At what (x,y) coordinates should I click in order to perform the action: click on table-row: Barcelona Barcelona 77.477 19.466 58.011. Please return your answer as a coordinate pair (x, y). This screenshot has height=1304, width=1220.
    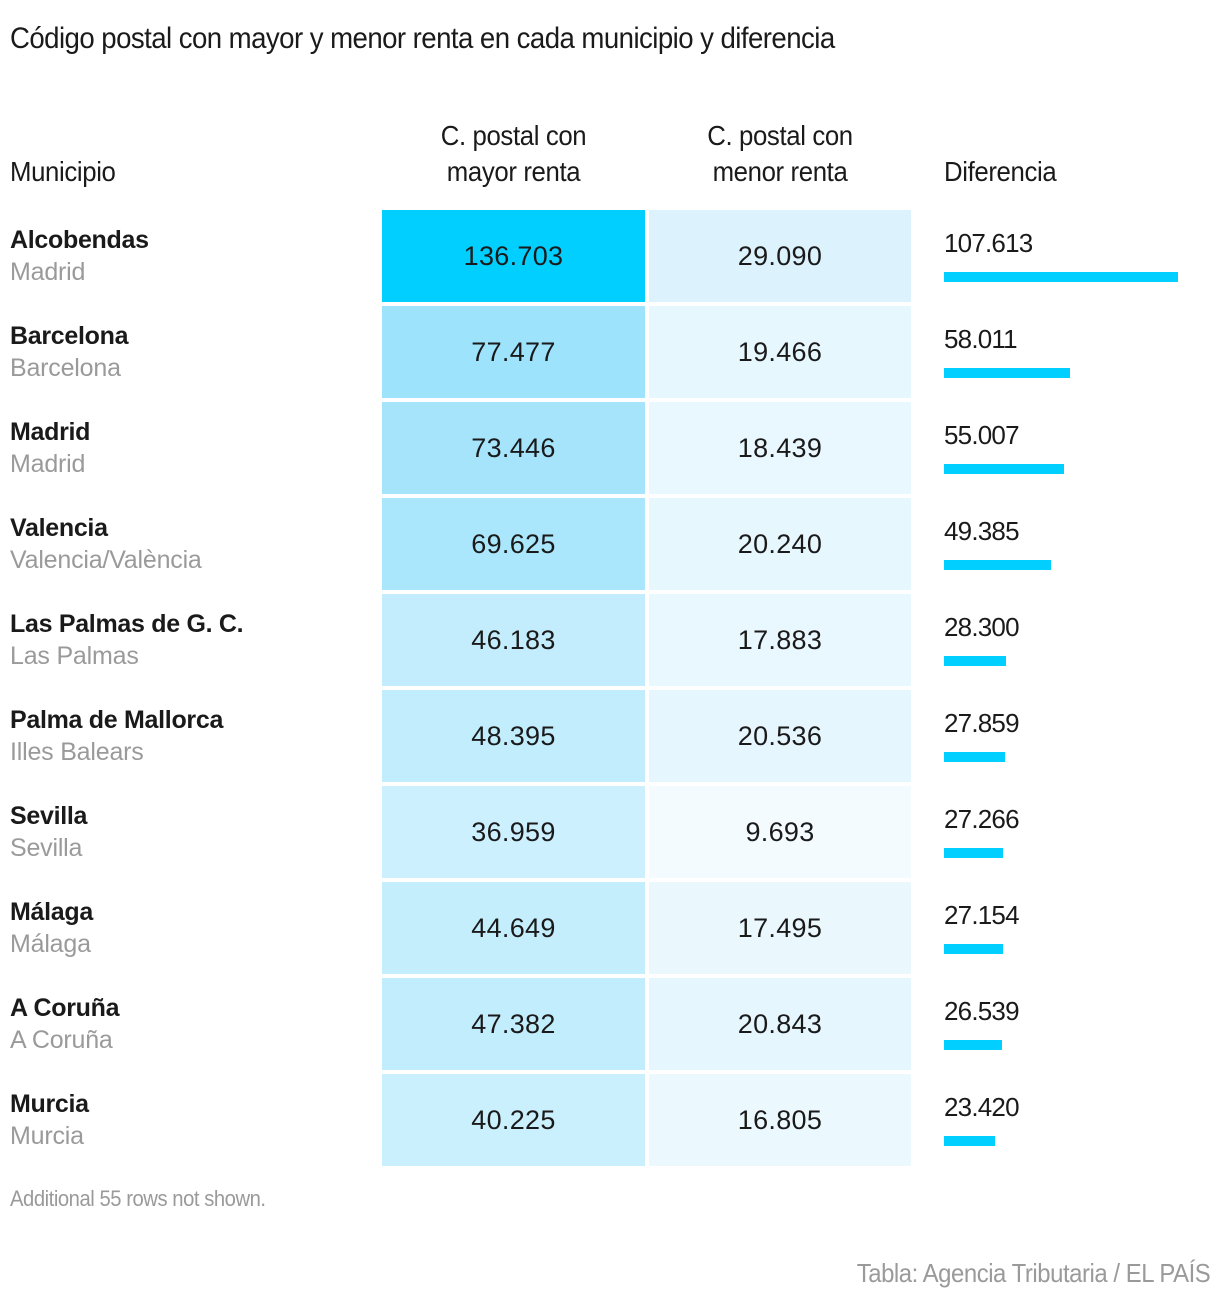
    Looking at the image, I should click on (610, 352).